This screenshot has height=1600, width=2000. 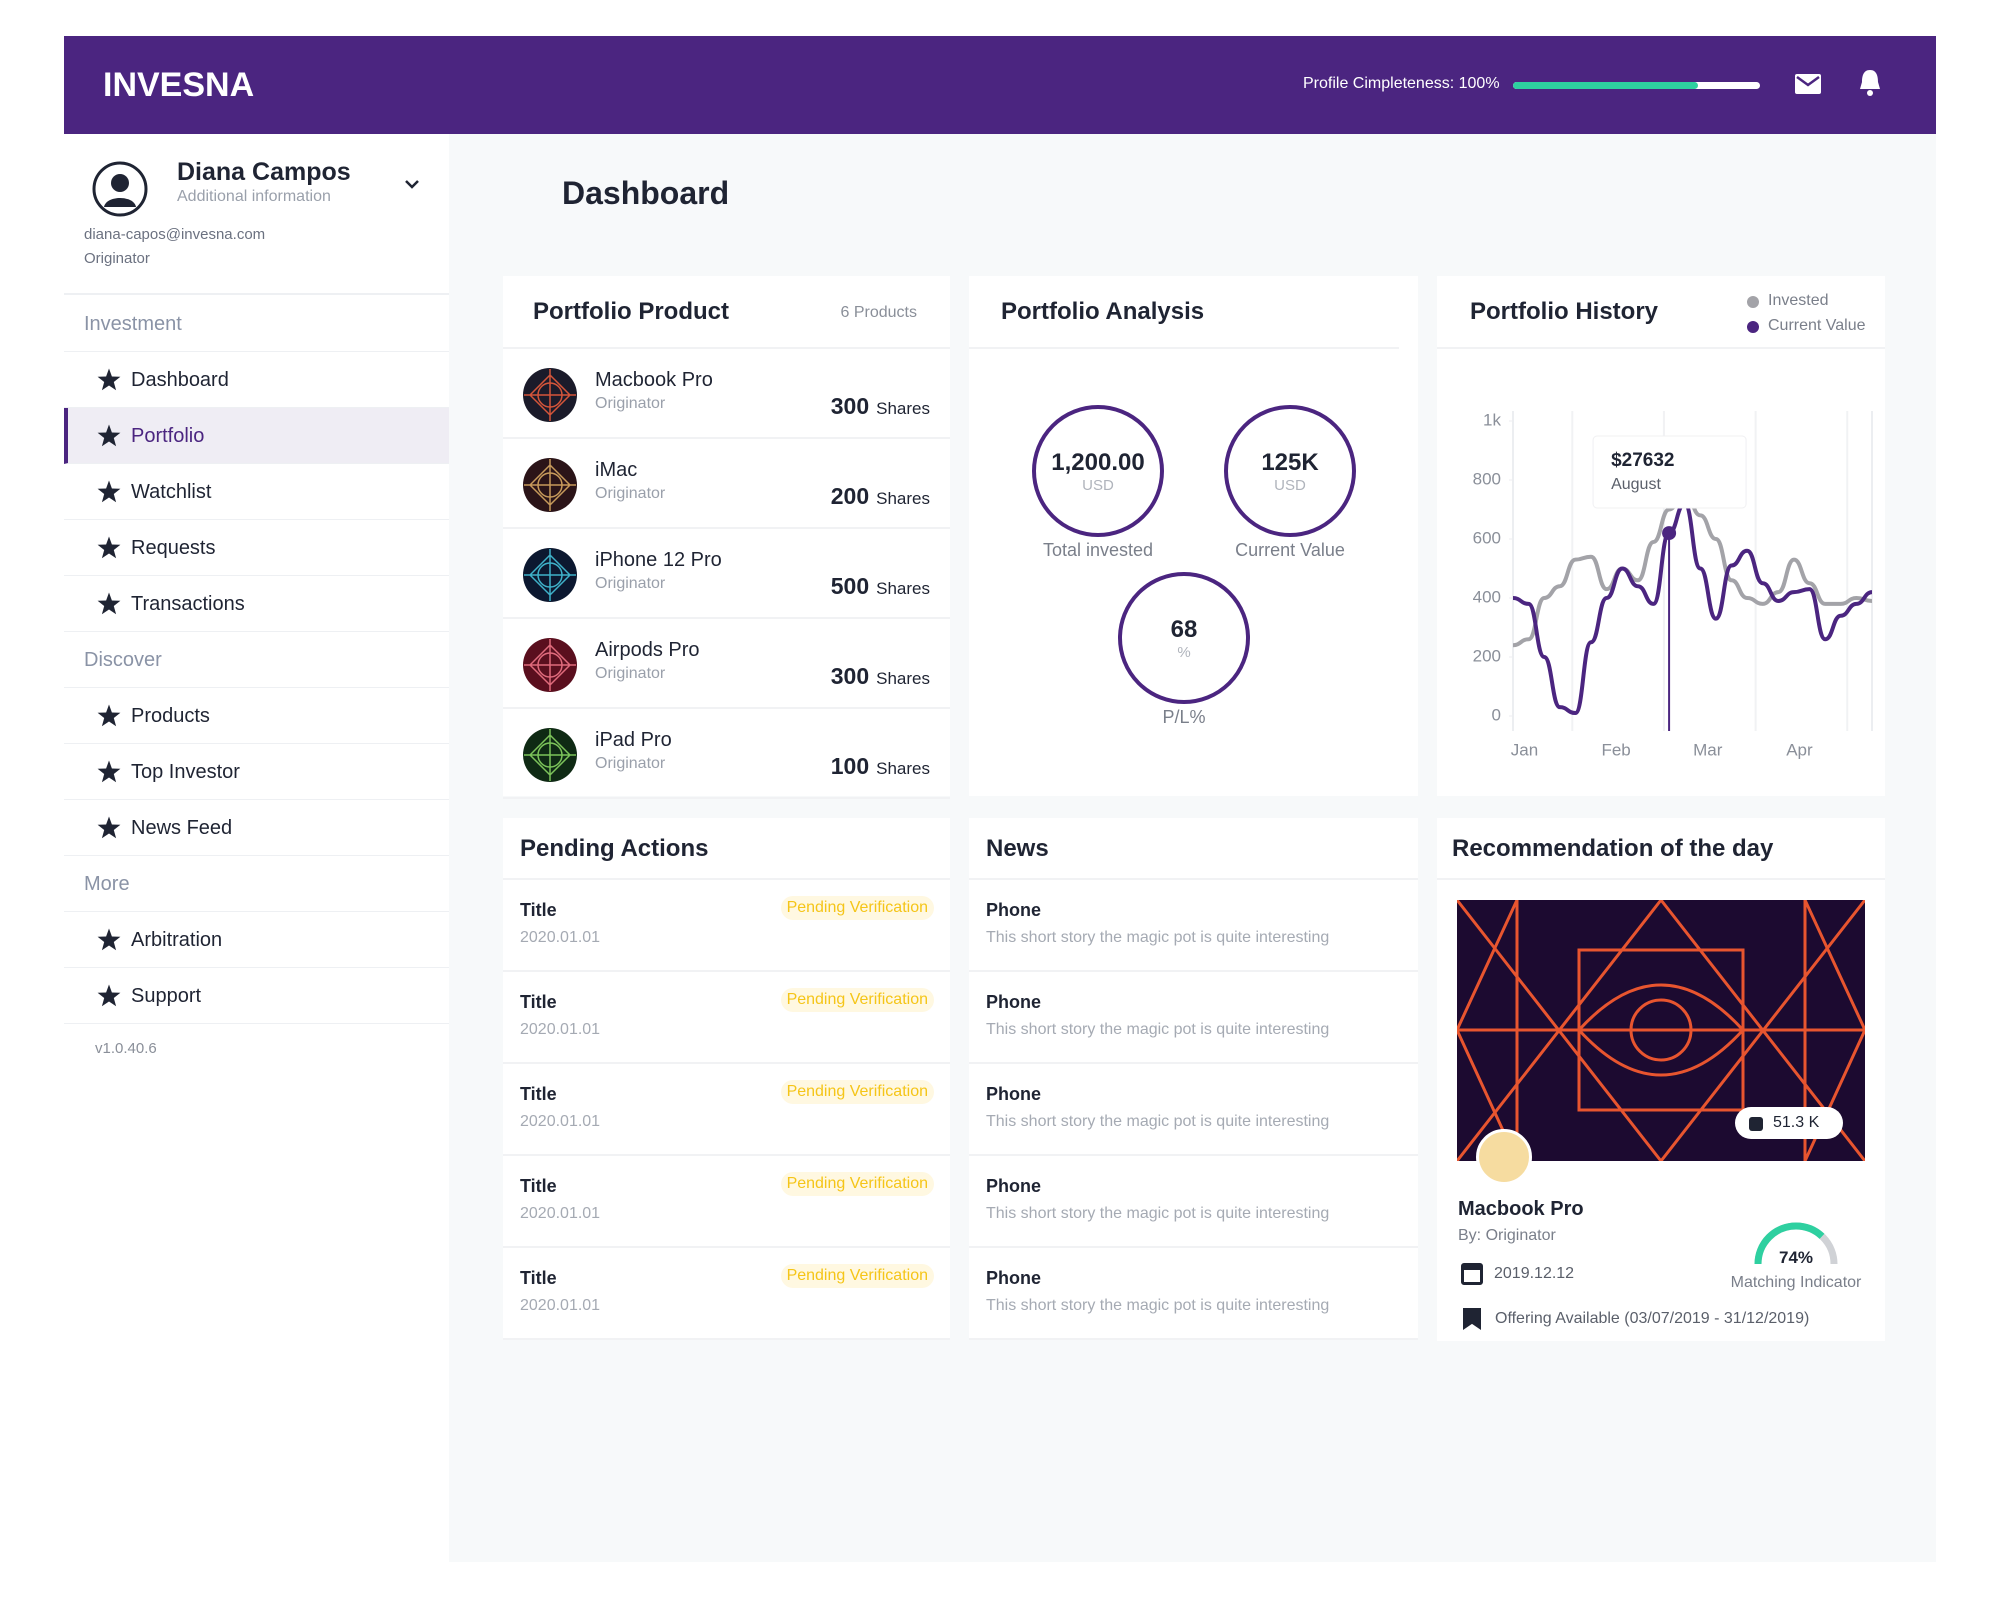 What do you see at coordinates (256, 380) in the screenshot?
I see `nav-item: Dashboard` at bounding box center [256, 380].